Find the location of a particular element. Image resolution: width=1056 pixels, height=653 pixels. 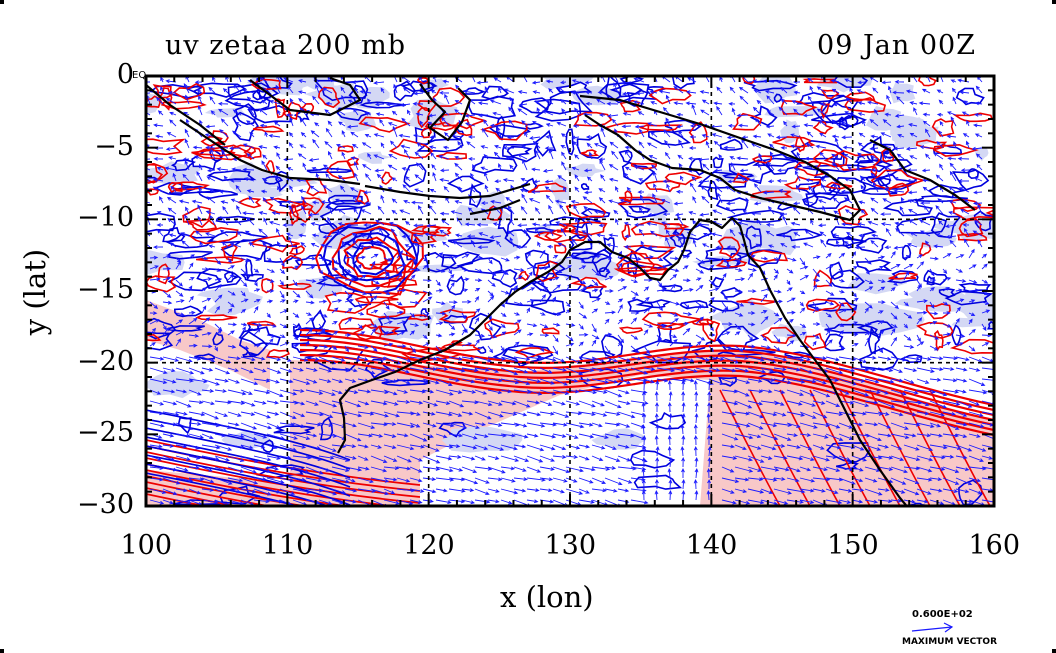

timor-coastline is located at coordinates (495, 207).